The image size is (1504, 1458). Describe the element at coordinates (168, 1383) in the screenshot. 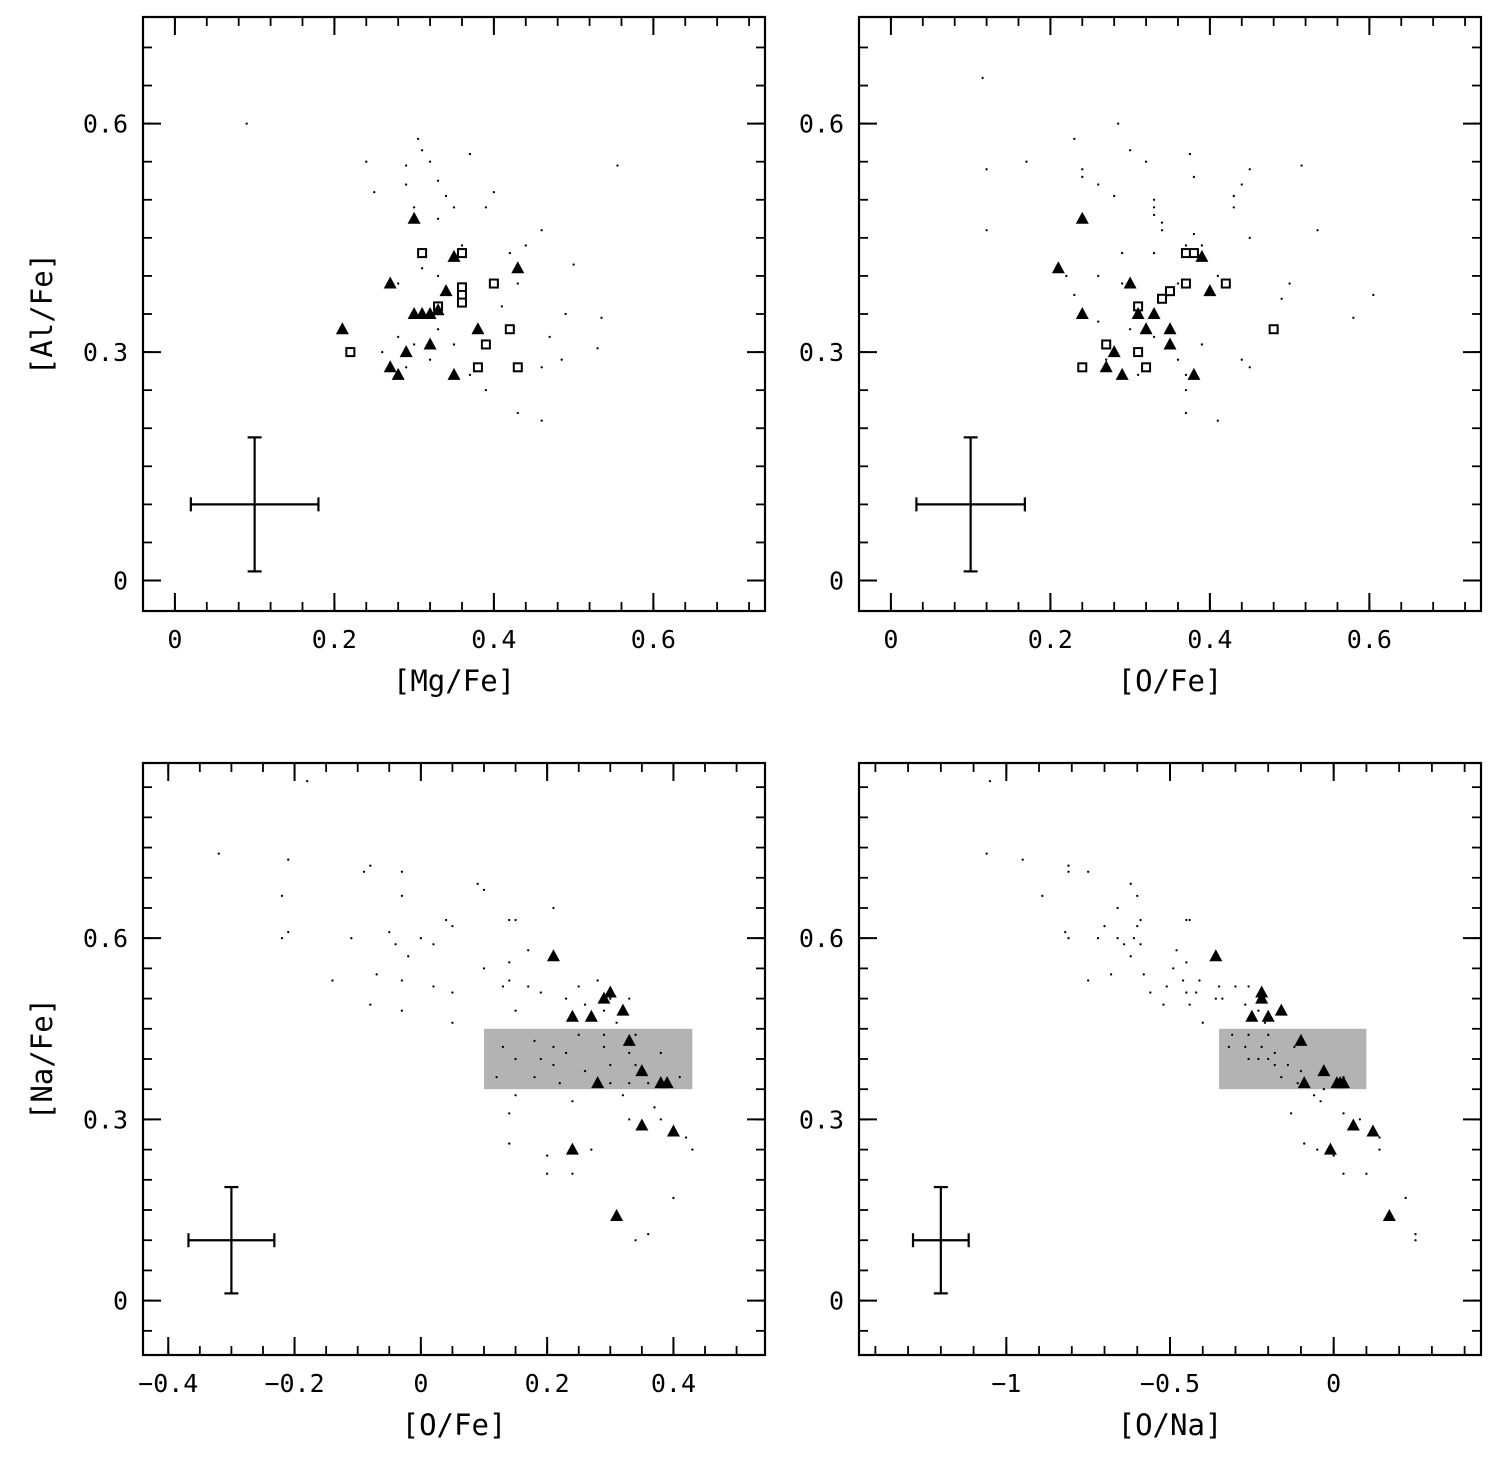

I see `x-tick-label: −0.4` at that location.